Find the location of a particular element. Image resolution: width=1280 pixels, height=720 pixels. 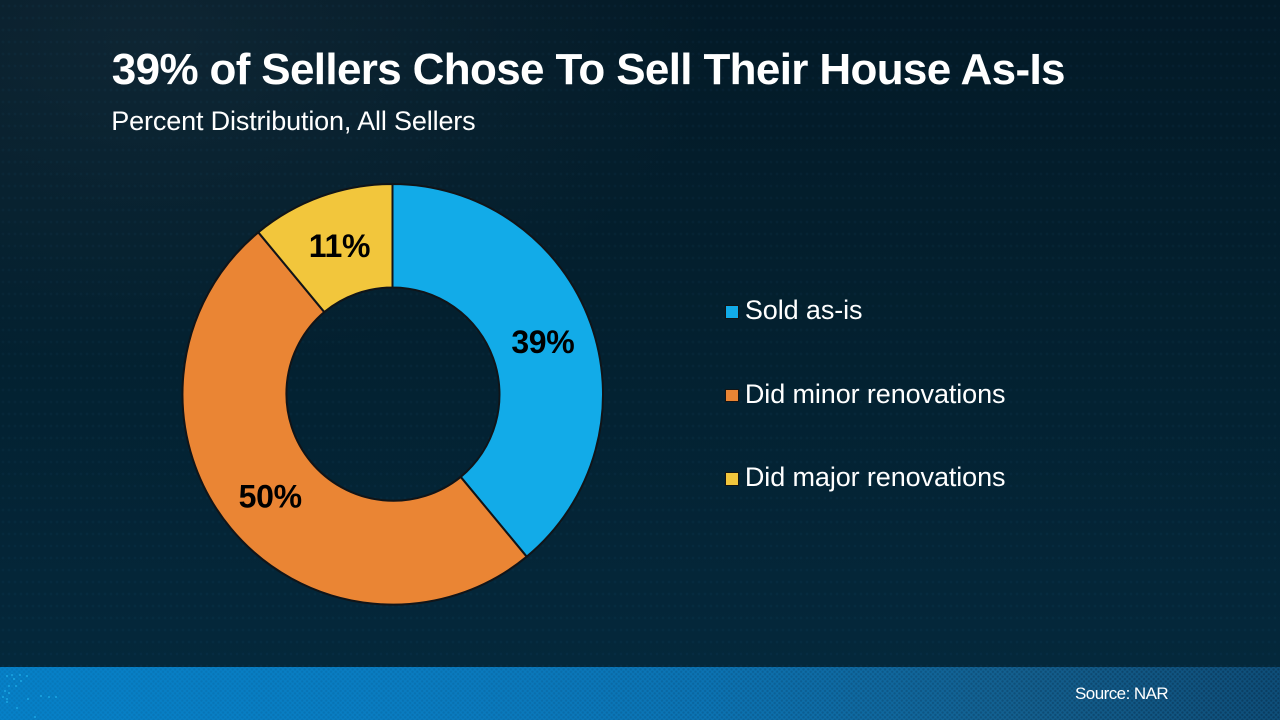

svg-text: 11% is located at coordinates (339, 246).